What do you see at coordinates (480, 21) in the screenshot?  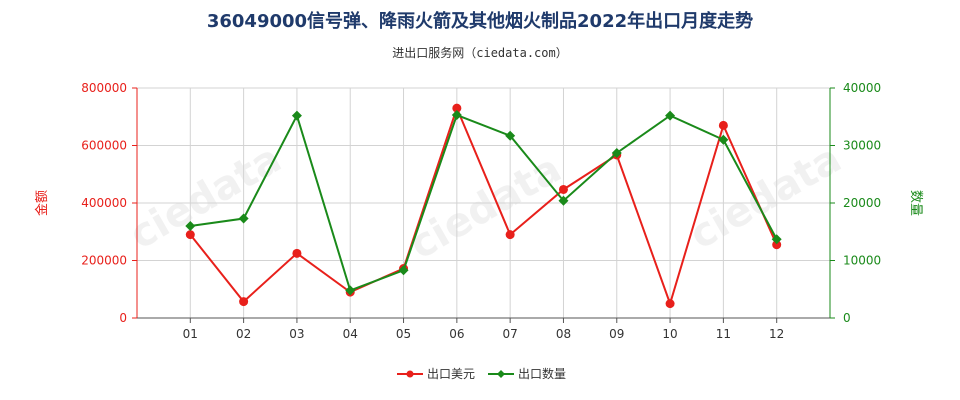 I see `chart-title: 36049000信号弹、降雨火箭及其他烟火制品2022年出口月度走势` at bounding box center [480, 21].